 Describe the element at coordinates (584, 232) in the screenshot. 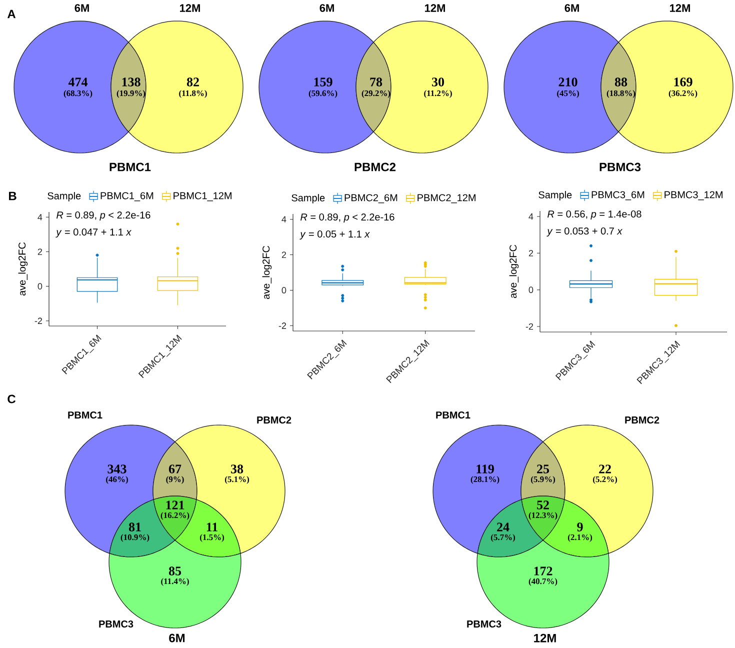

I see `annotation: y = 0.053 + 0.7 x` at that location.